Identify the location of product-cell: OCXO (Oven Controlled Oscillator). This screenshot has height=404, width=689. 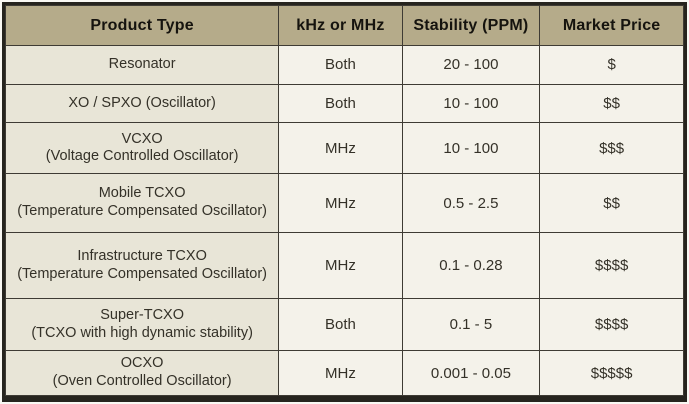
(142, 373).